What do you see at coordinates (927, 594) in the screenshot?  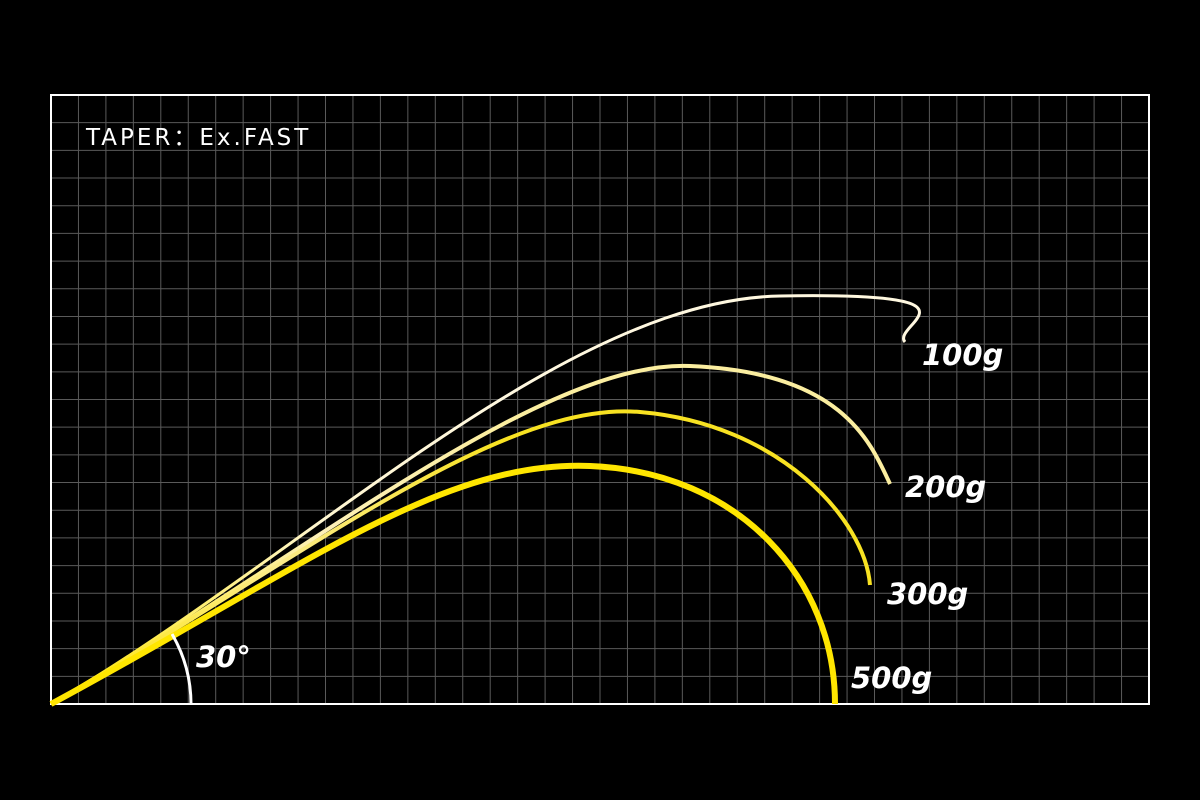 I see `curve-label: 300g` at bounding box center [927, 594].